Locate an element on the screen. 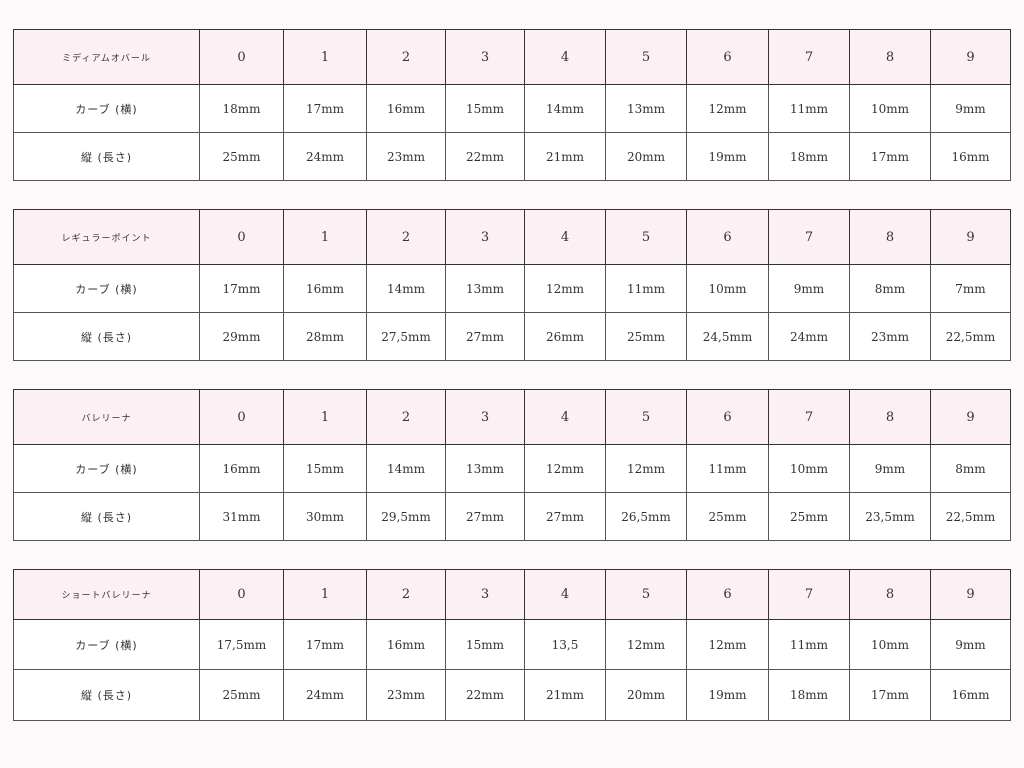  length-cell: 30mm is located at coordinates (325, 516).